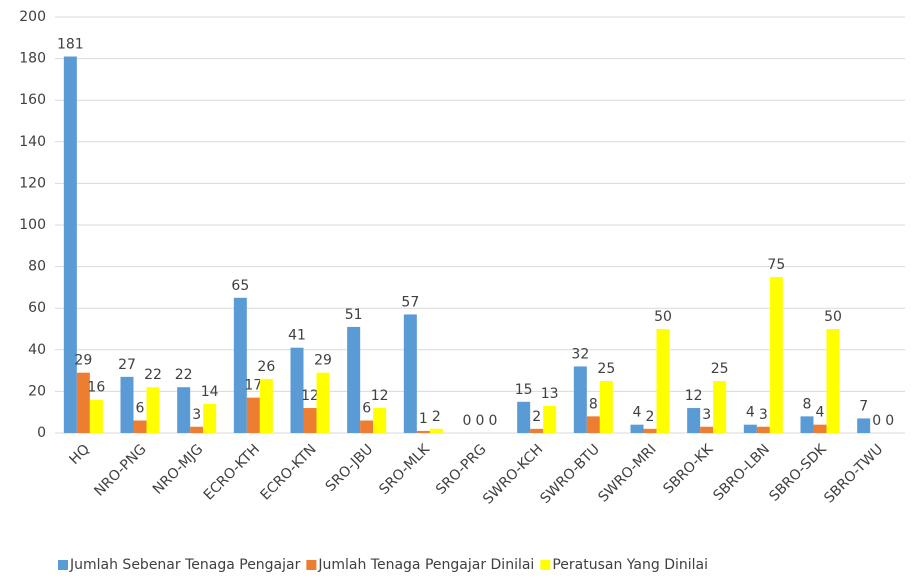 This screenshot has width=915, height=586. Describe the element at coordinates (37, 267) in the screenshot. I see `y-tick-label: 80` at that location.